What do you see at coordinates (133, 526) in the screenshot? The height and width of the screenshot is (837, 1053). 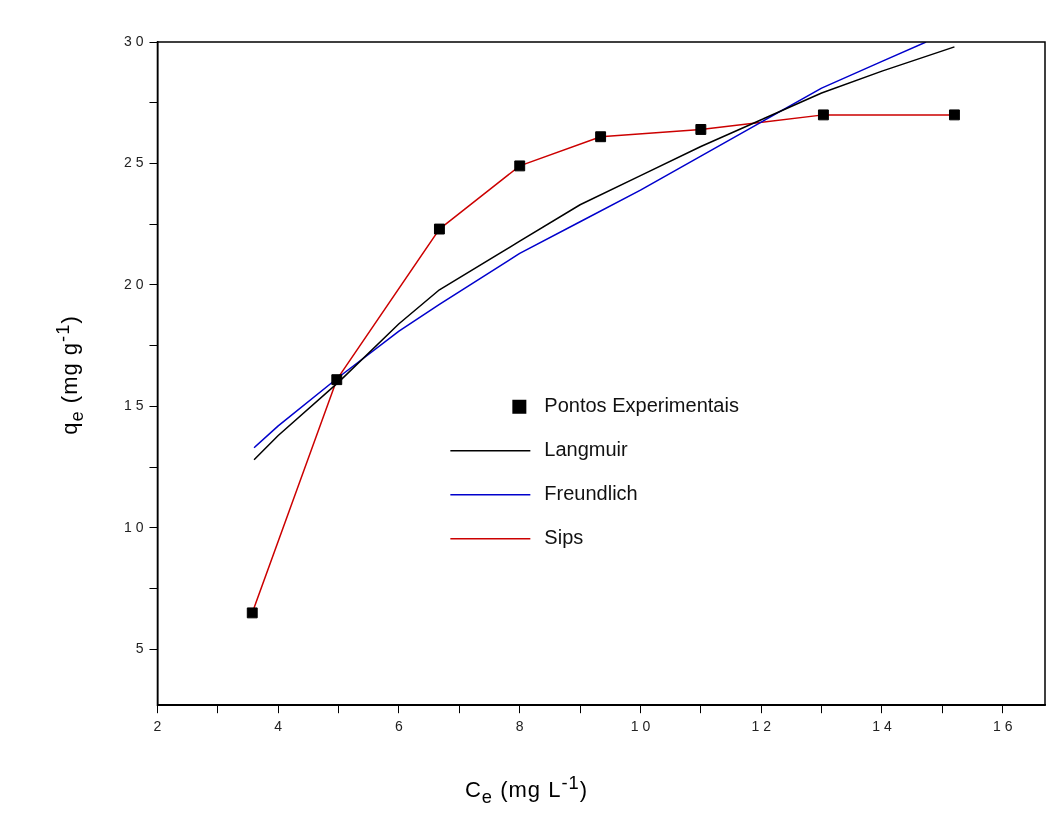 I see `y-tick-label: 1 0` at bounding box center [133, 526].